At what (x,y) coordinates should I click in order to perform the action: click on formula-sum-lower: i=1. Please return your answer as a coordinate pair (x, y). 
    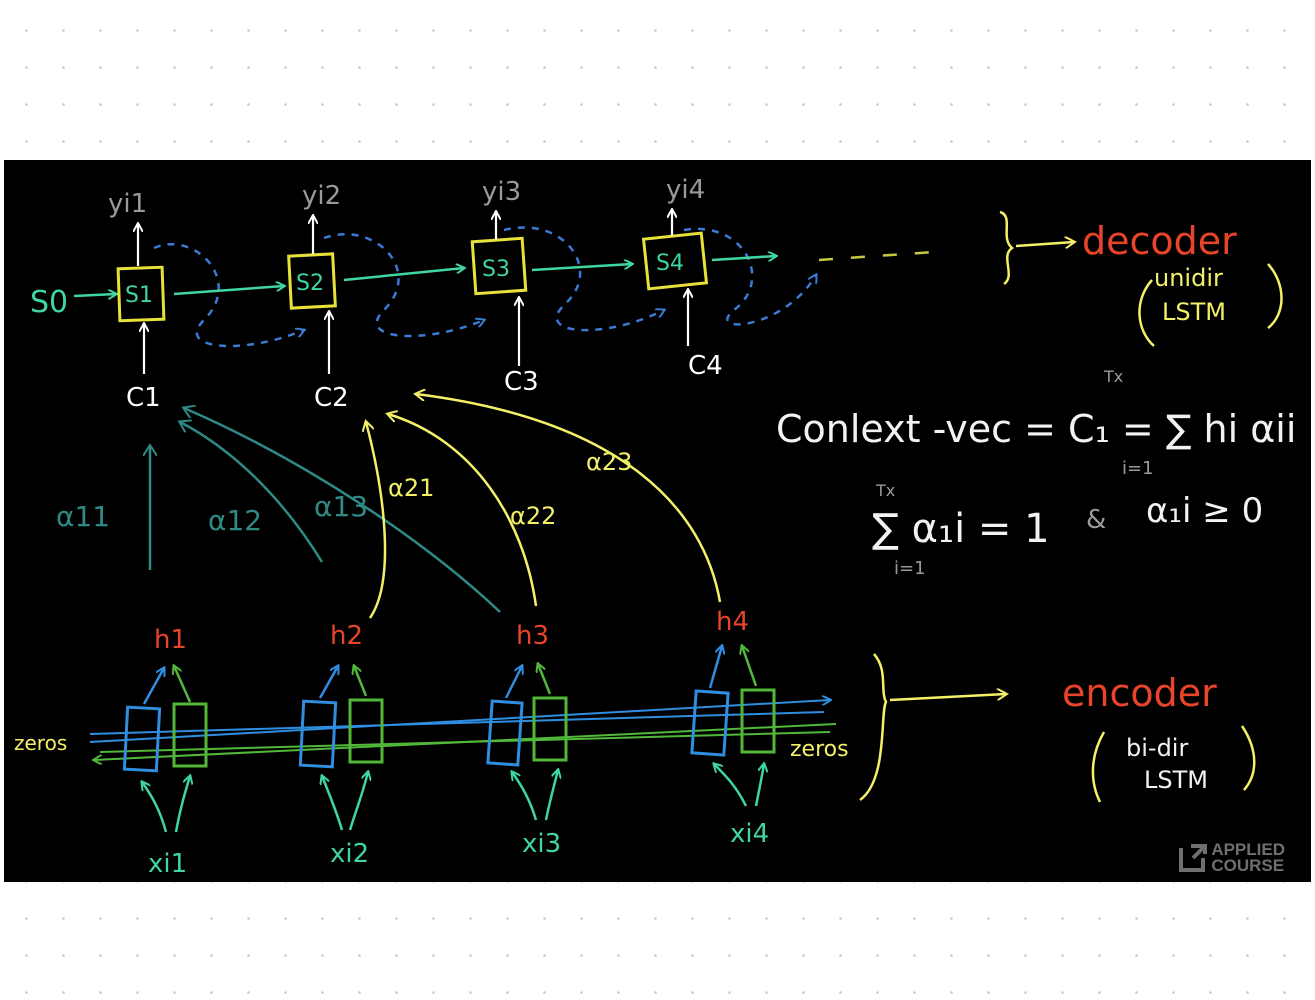
    Looking at the image, I should click on (1138, 468).